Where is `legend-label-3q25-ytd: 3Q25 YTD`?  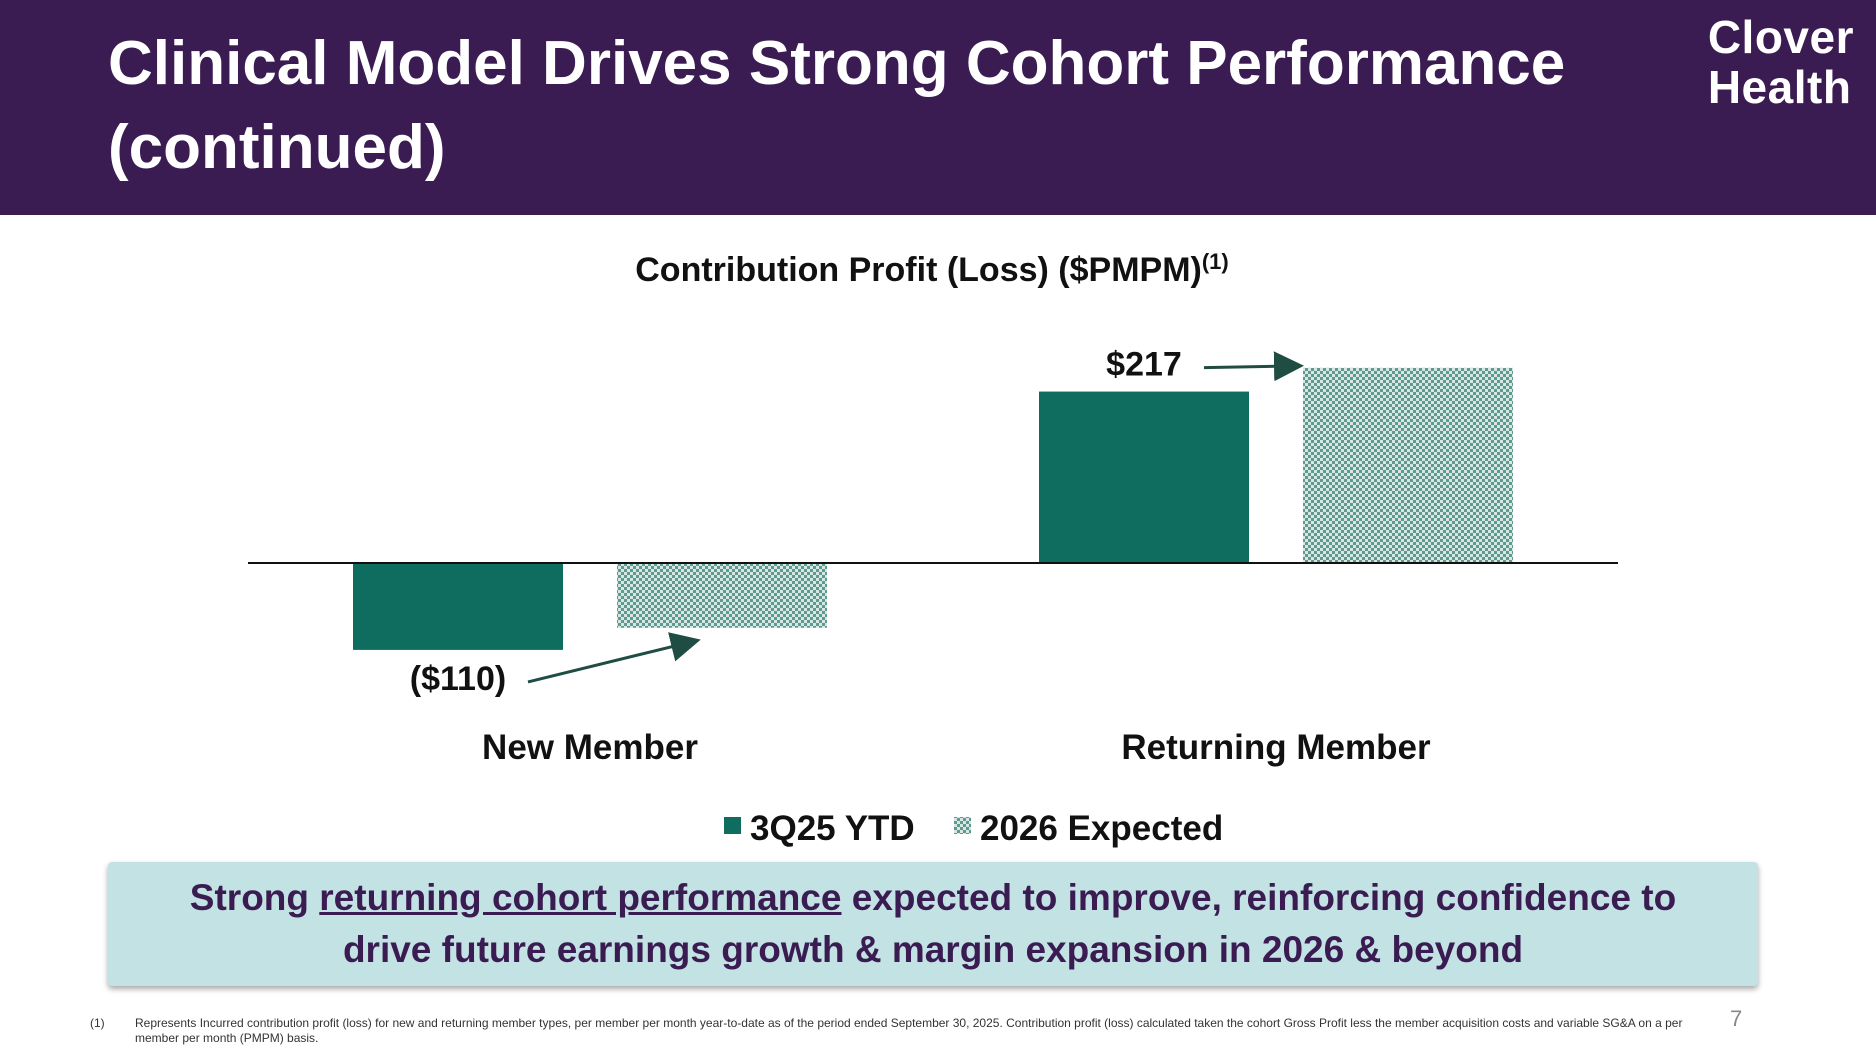
legend-label-3q25-ytd: 3Q25 YTD is located at coordinates (832, 828).